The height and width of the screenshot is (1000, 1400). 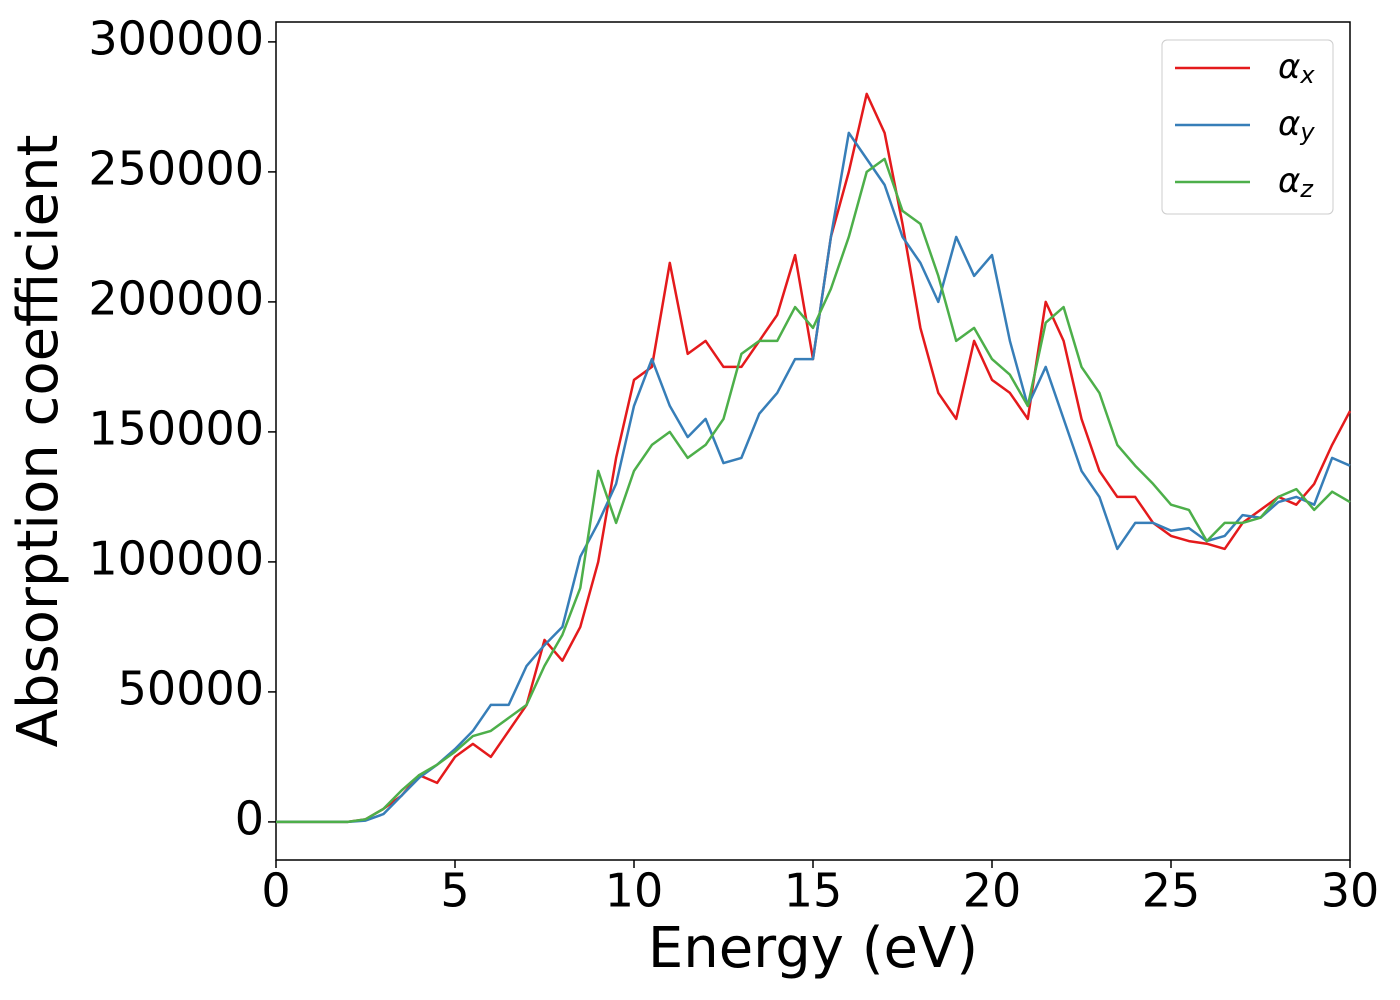 I want to click on legend-label: αx, so click(x=1296, y=68).